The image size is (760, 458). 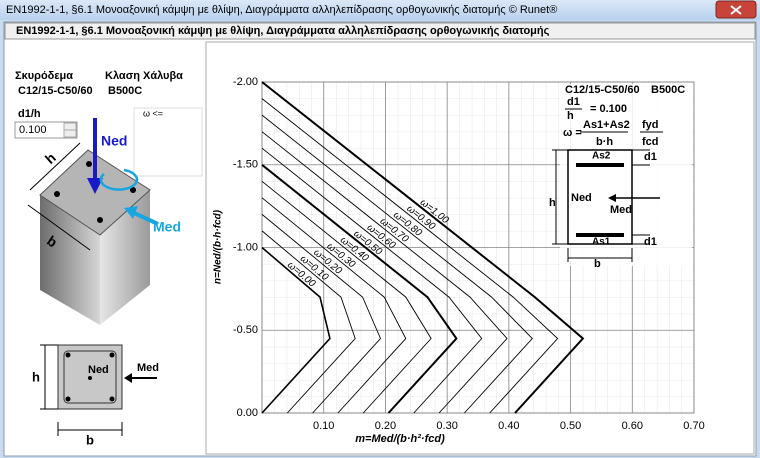 I want to click on as2-bar, so click(x=600, y=165).